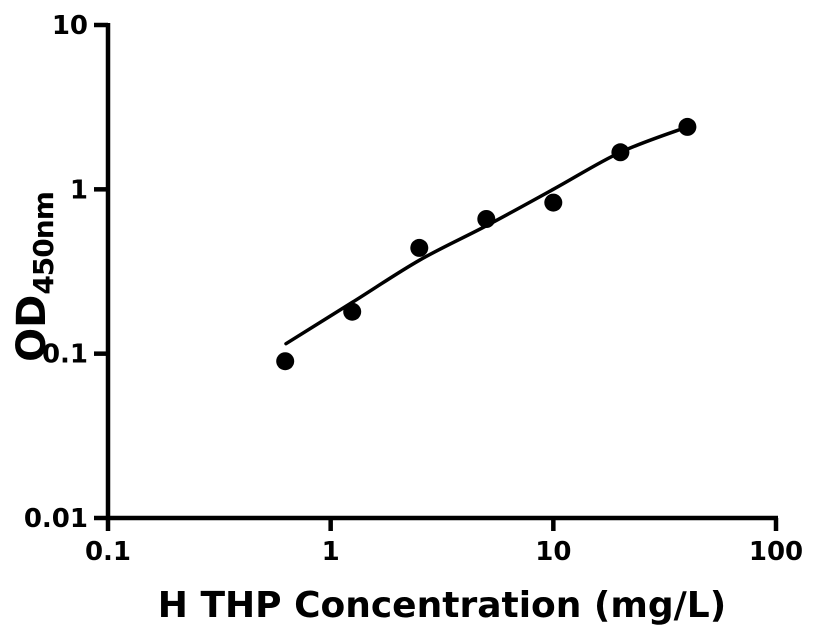 This screenshot has width=816, height=640. Describe the element at coordinates (776, 552) in the screenshot. I see `x-axis-tick-label-100: 100` at that location.